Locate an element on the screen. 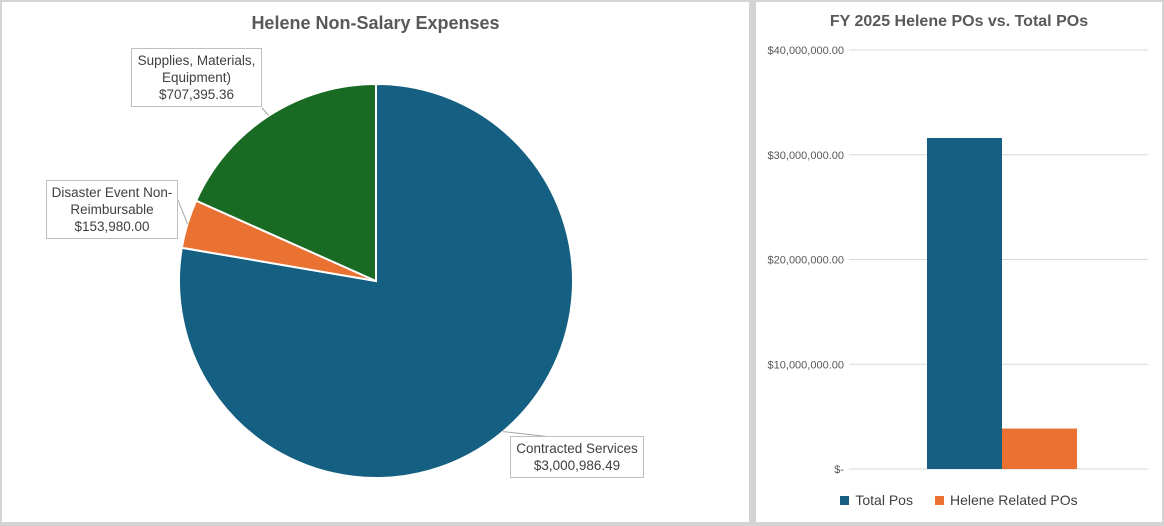 Image resolution: width=1164 pixels, height=526 pixels. callout-supplies-label-2: Equipment) is located at coordinates (196, 77).